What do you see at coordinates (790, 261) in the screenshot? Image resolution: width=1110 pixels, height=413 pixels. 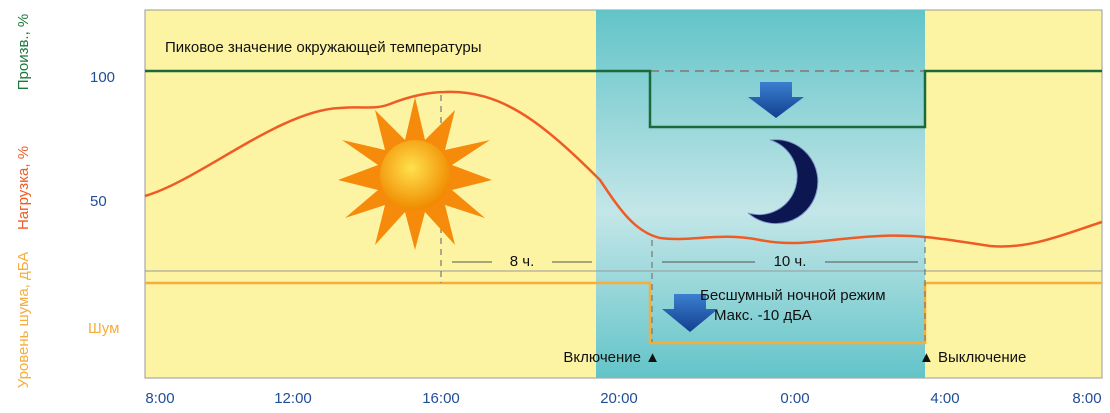 I see `annotation: 10 ч.` at bounding box center [790, 261].